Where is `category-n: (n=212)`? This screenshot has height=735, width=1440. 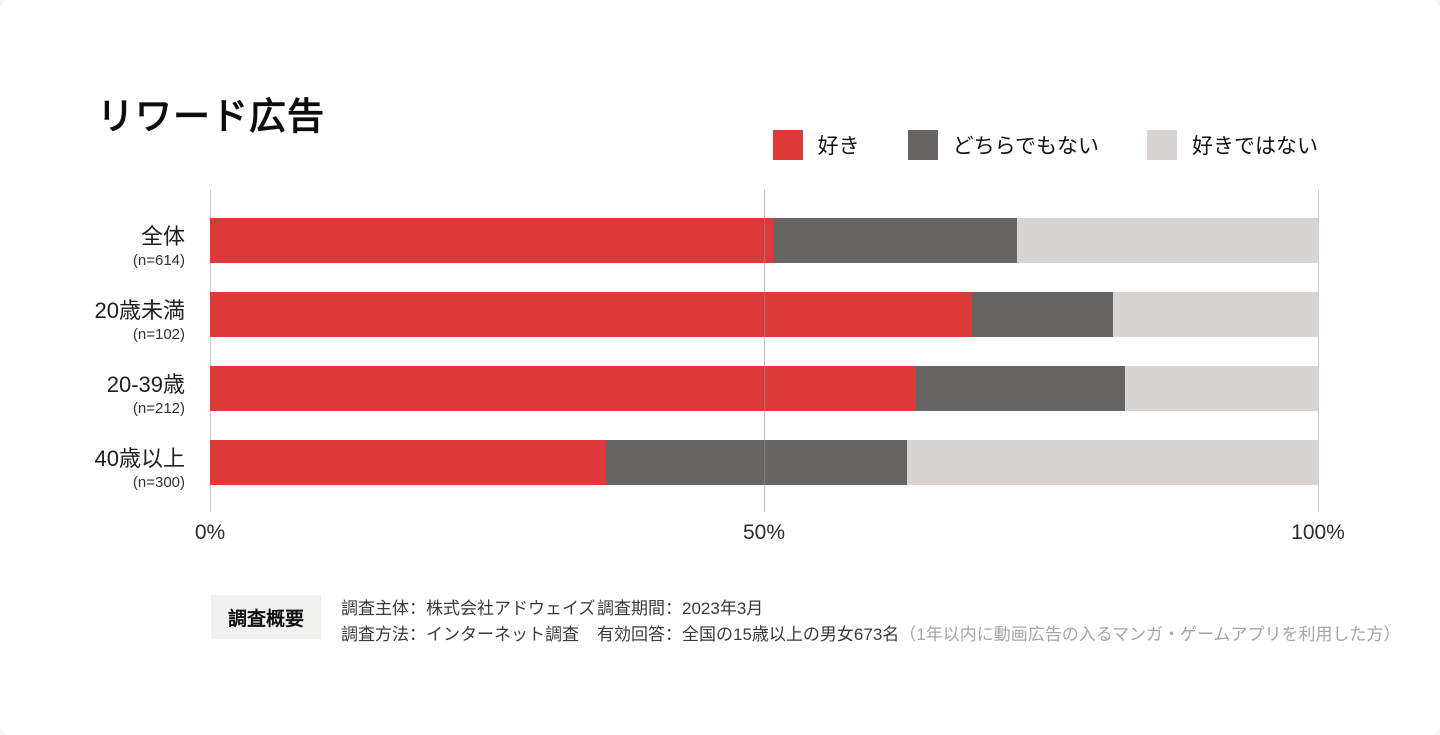
category-n: (n=212) is located at coordinates (158, 408).